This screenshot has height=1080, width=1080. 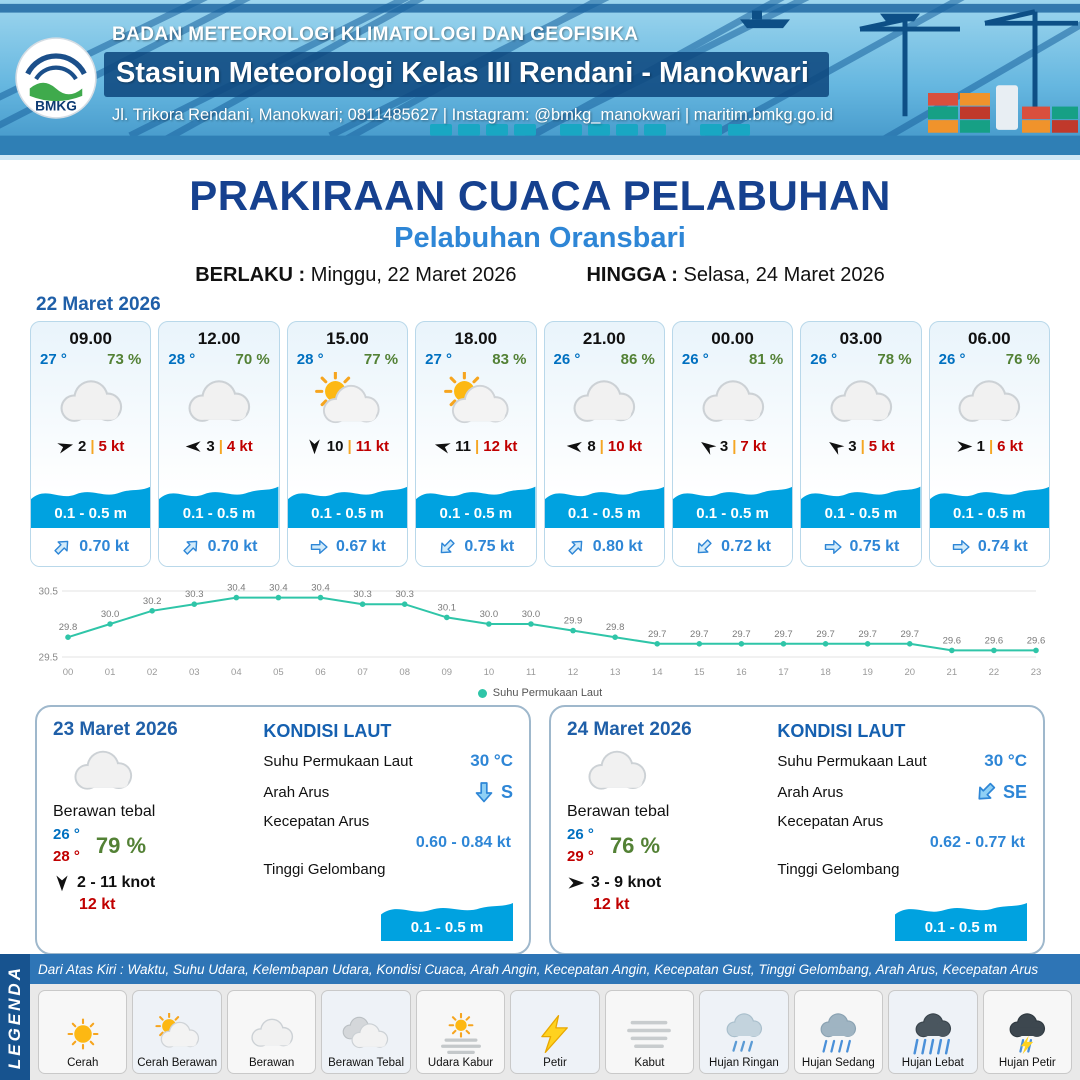 I want to click on berawan-tebal-icon, so click(x=365, y=1032).